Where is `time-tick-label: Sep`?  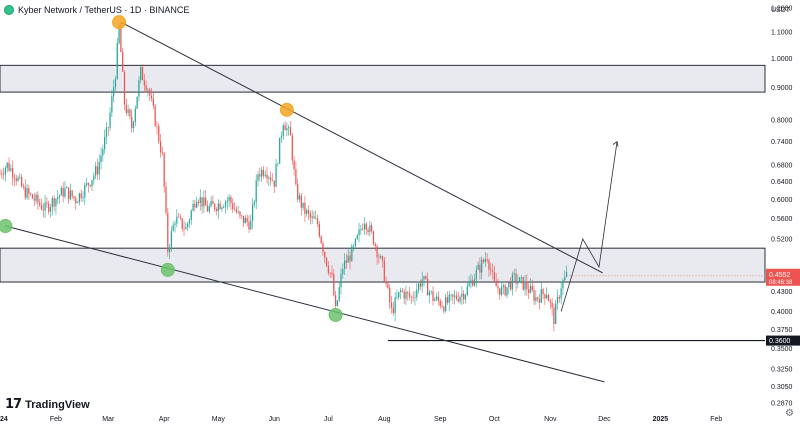
time-tick-label: Sep is located at coordinates (440, 419).